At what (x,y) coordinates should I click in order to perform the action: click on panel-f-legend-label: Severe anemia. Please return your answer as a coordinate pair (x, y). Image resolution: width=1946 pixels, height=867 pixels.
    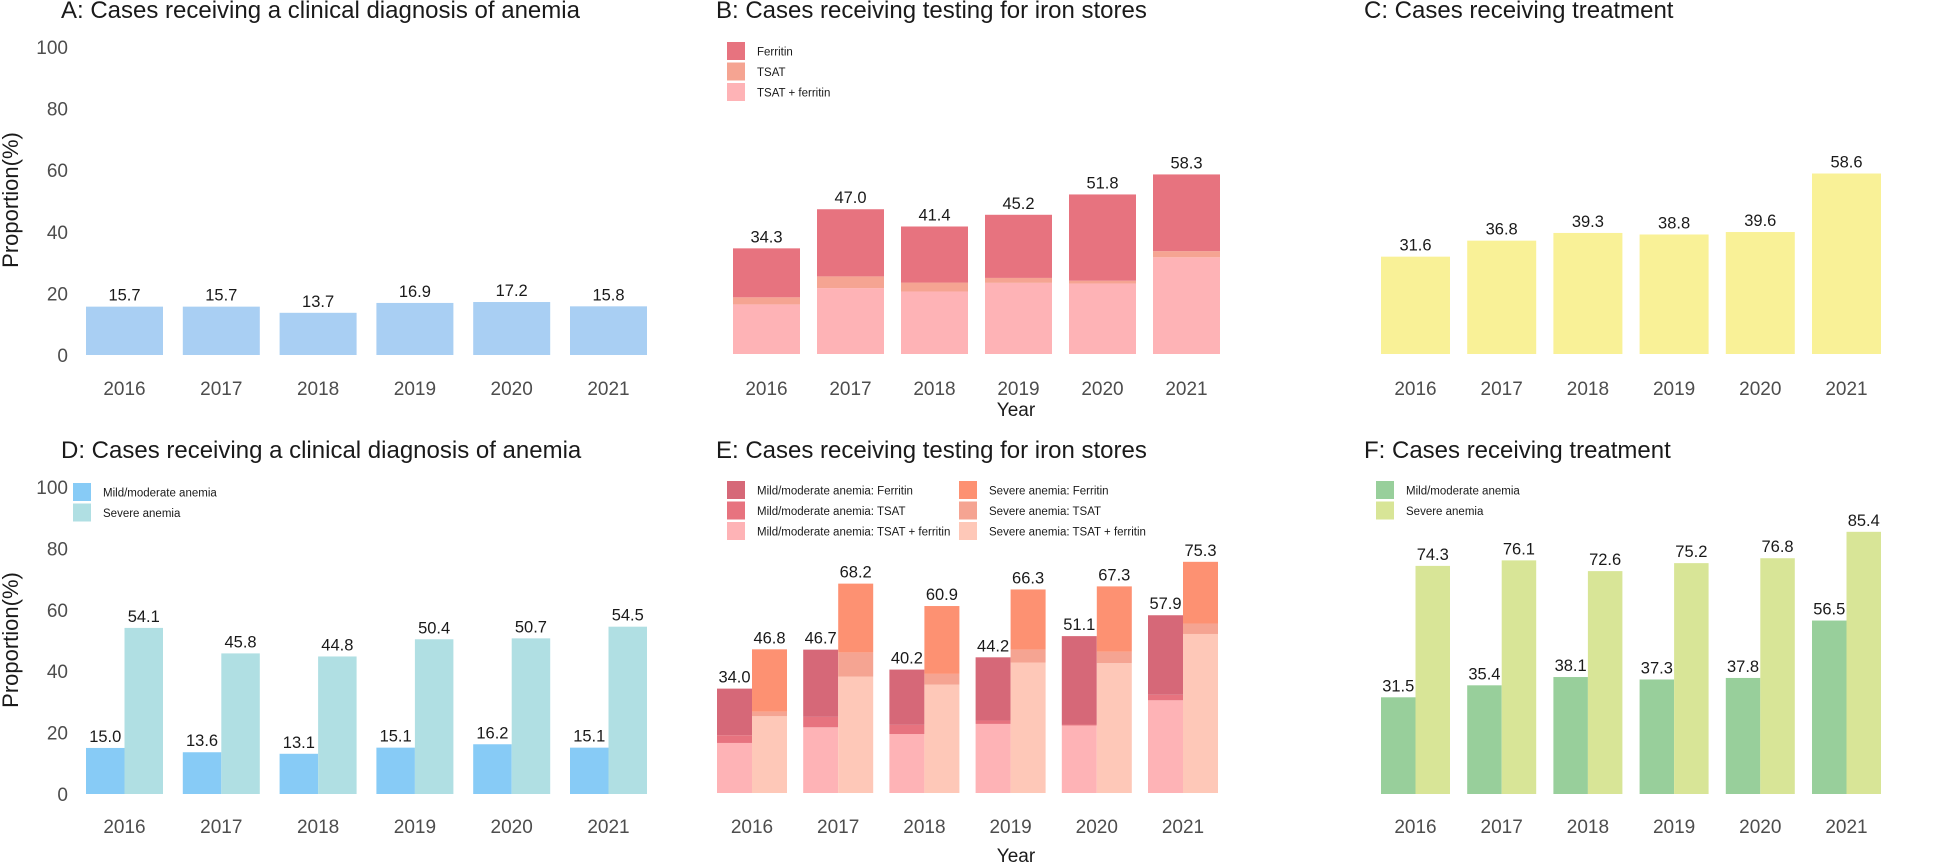
    Looking at the image, I should click on (1445, 512).